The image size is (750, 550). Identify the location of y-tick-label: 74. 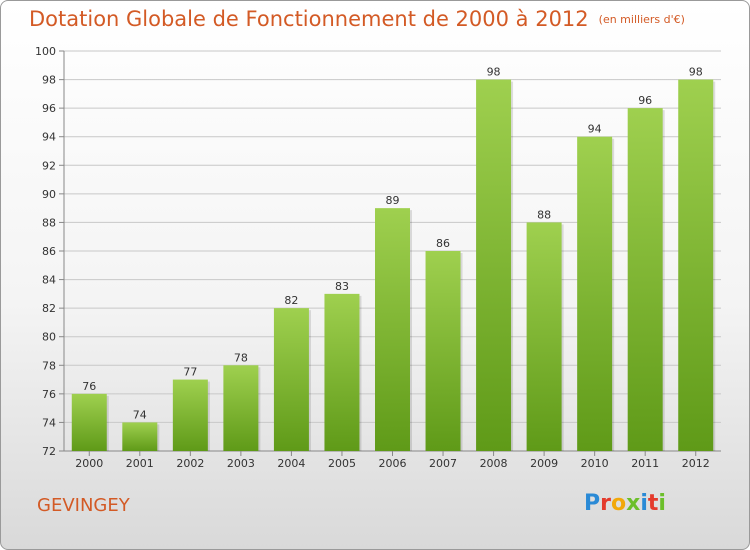
(49, 422).